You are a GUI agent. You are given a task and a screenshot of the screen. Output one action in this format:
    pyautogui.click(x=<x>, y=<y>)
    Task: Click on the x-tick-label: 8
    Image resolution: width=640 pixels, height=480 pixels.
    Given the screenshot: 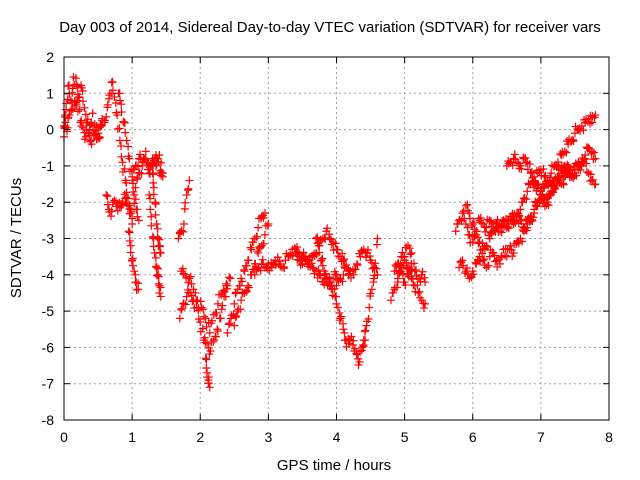 What is the action you would take?
    pyautogui.click(x=609, y=437)
    